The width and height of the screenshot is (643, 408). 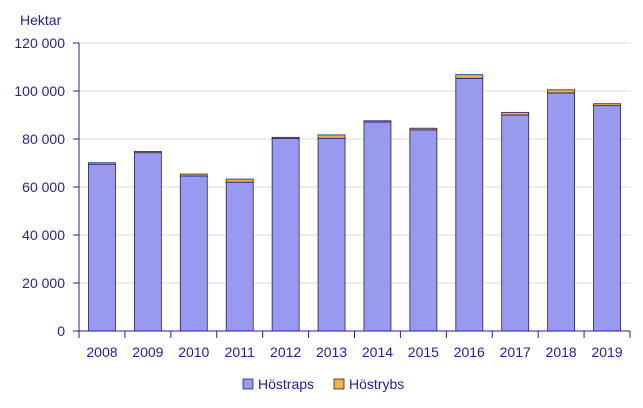 I want to click on y-tick-labels: 0 20 000 40 000 60 000 80 000 100 000 120 000, so click(x=46, y=187).